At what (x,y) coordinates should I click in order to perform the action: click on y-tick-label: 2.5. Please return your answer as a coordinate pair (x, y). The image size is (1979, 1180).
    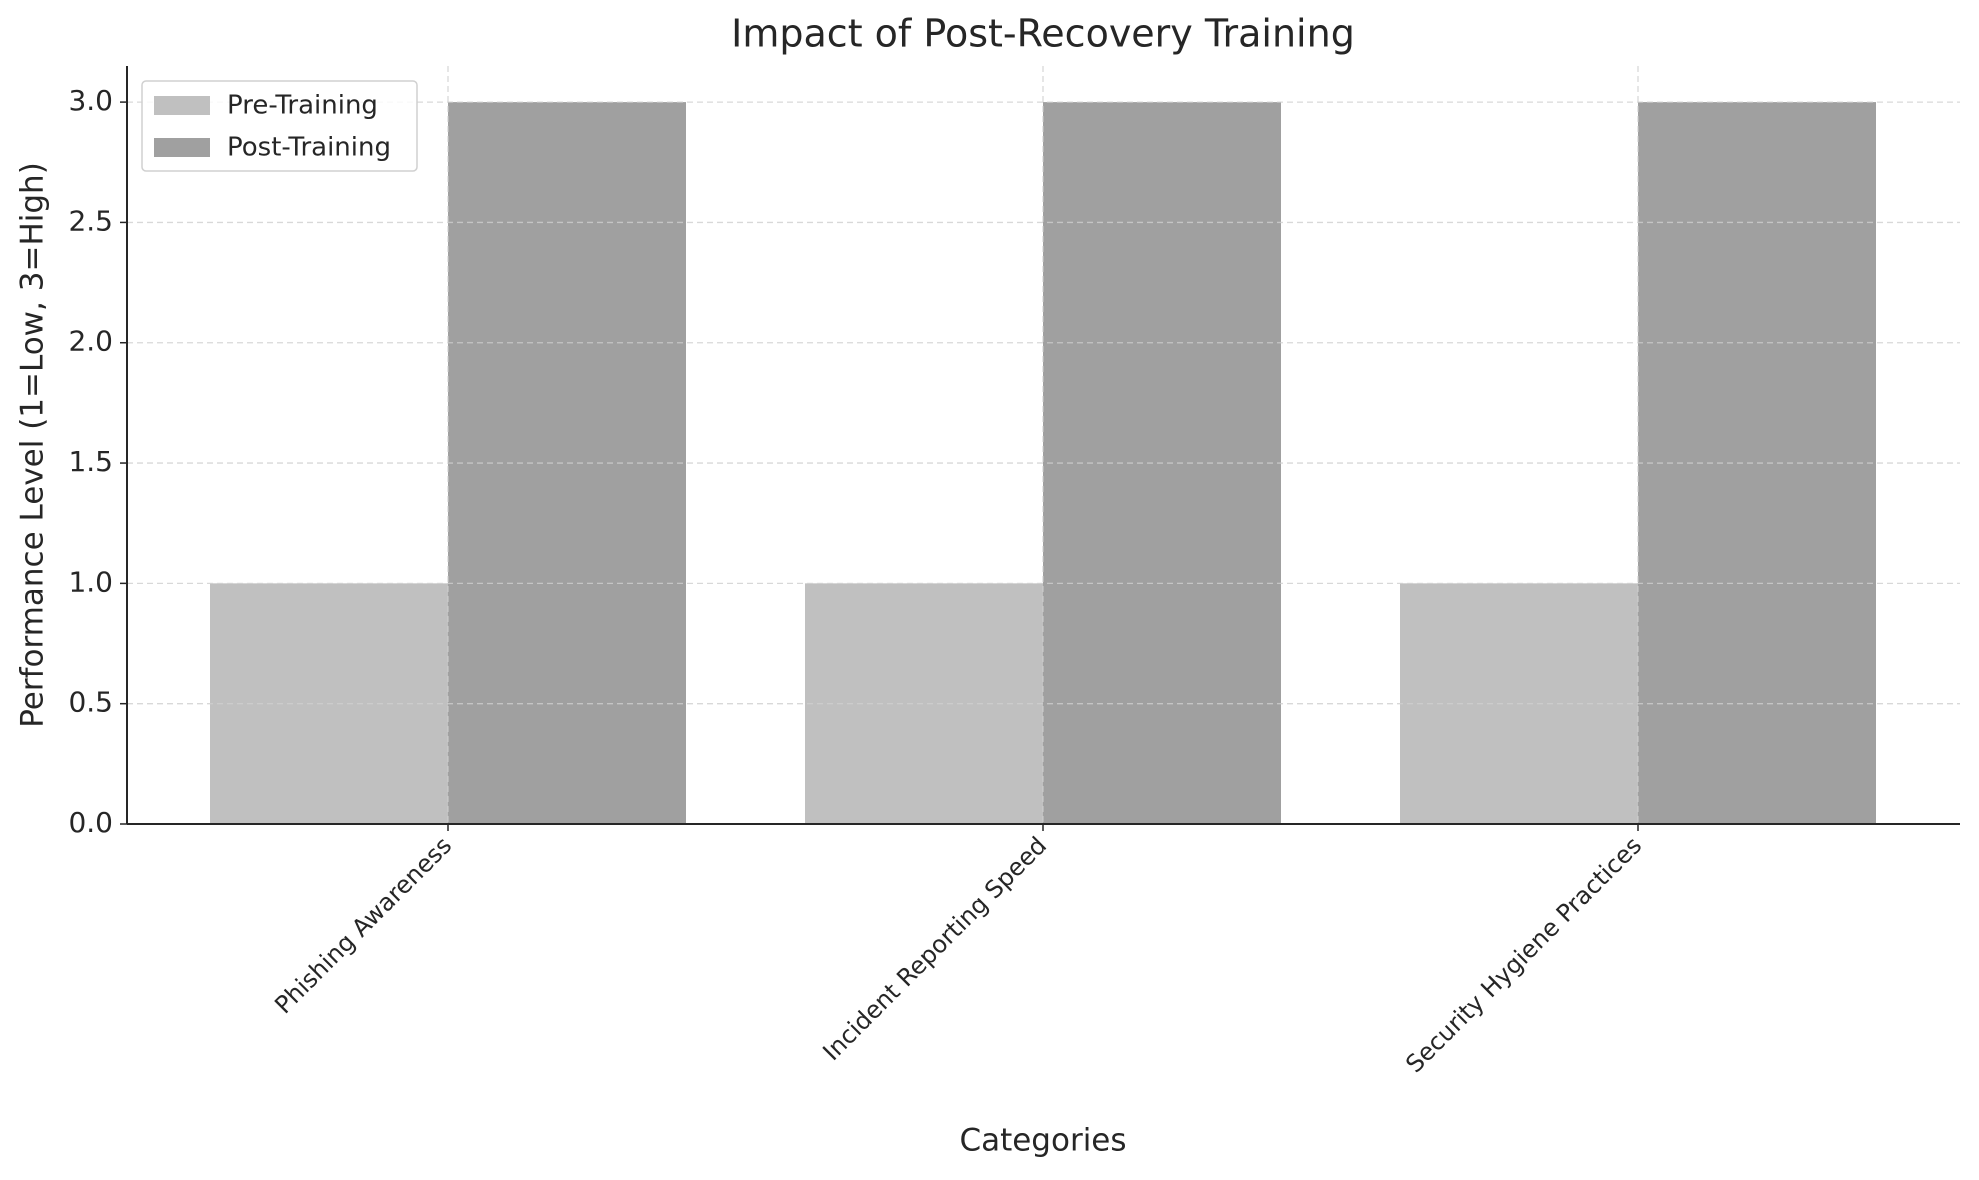
    Looking at the image, I should click on (90, 220).